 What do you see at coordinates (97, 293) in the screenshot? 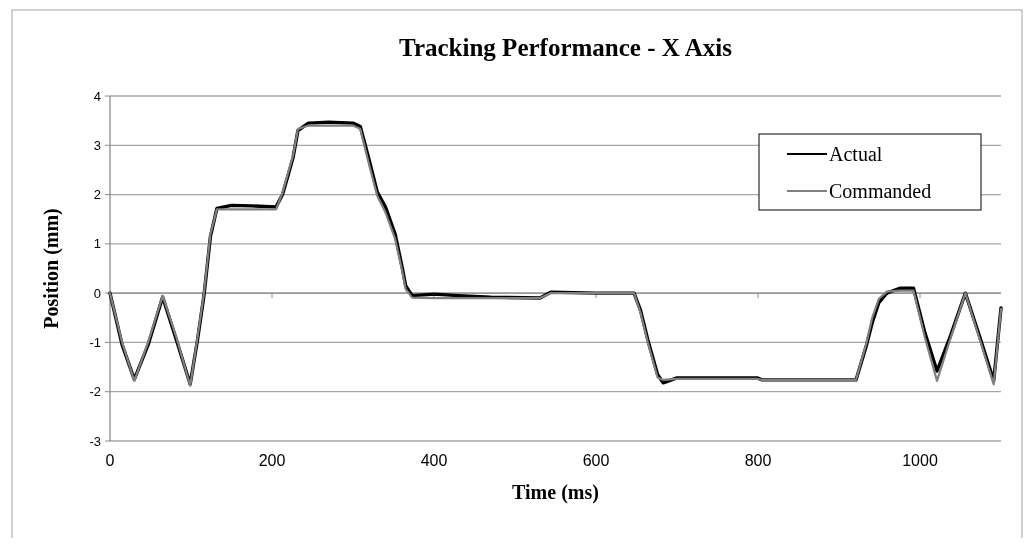
I see `y-tick-label: 0` at bounding box center [97, 293].